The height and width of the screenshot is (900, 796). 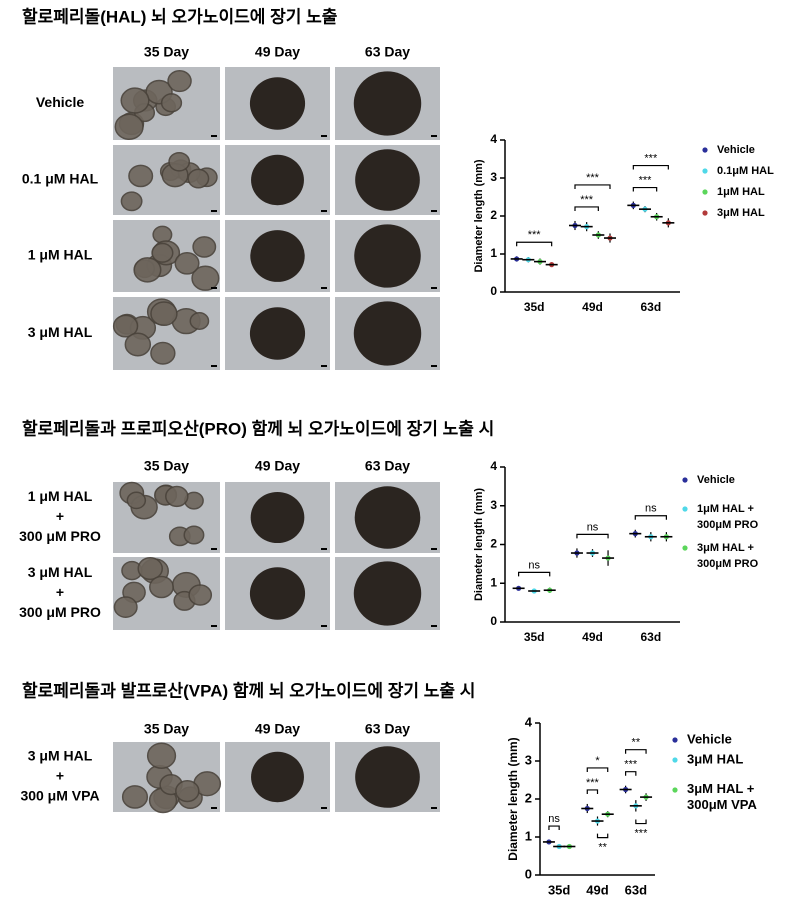 What do you see at coordinates (728, 556) in the screenshot?
I see `legend-label: 3μM HAL +300μM PRO` at bounding box center [728, 556].